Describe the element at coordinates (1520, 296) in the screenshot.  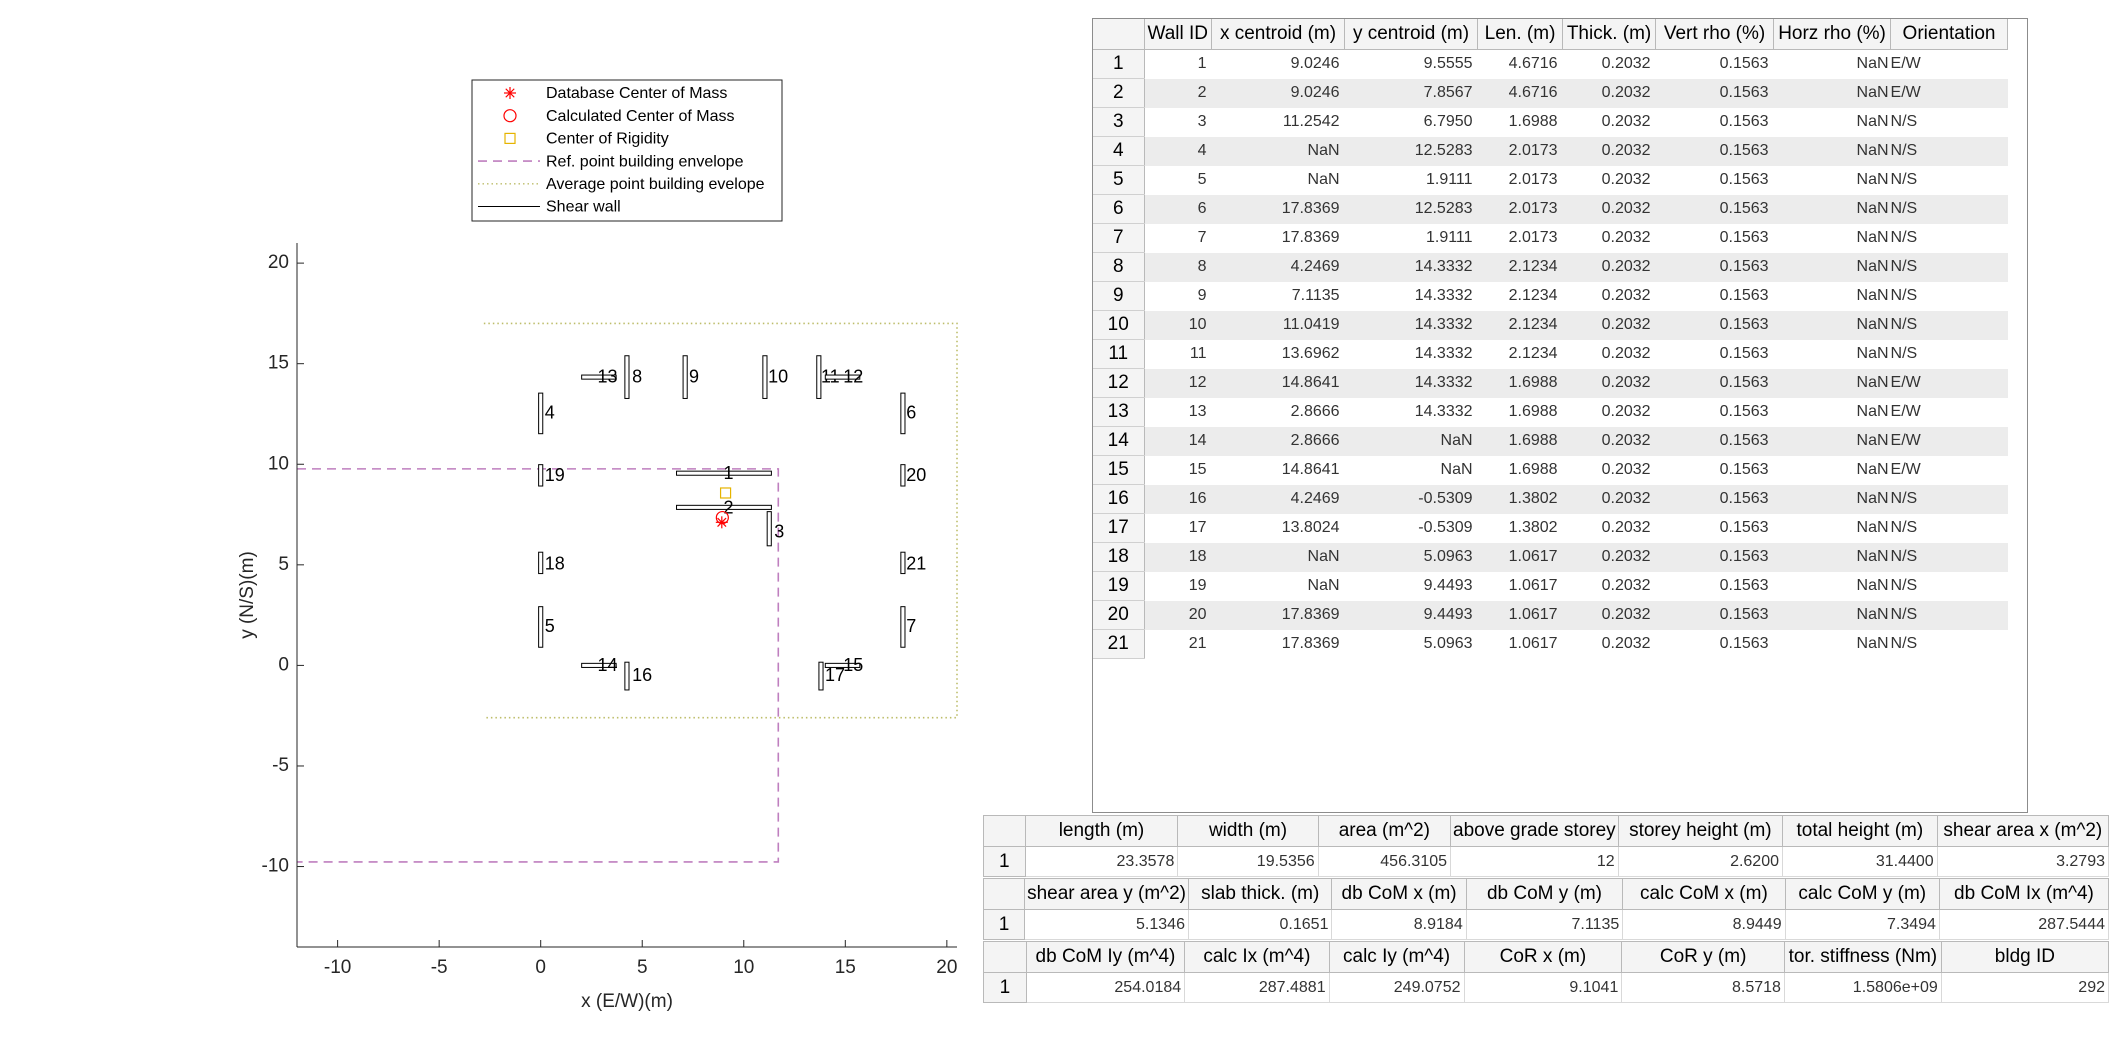
I see `table-cell: 2.1234` at that location.